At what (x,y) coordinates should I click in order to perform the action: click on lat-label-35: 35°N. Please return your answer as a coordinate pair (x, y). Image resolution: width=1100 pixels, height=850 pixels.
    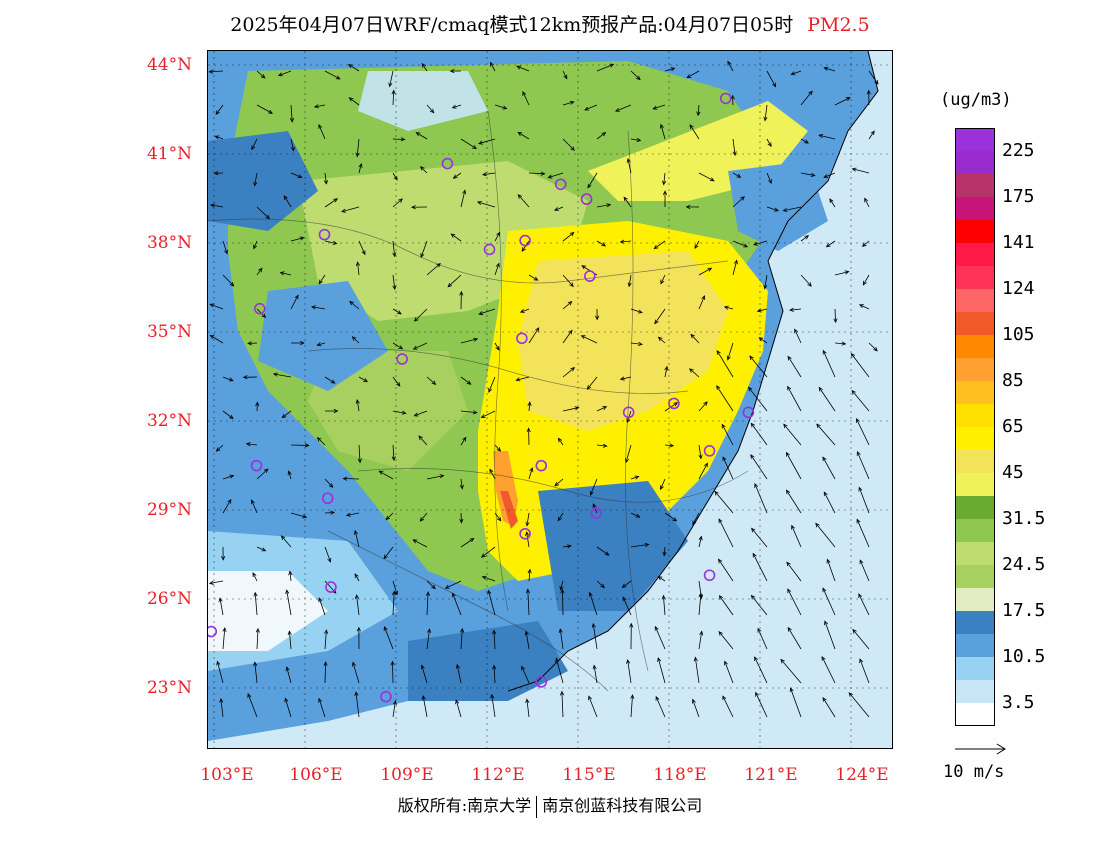
    Looking at the image, I should click on (169, 332).